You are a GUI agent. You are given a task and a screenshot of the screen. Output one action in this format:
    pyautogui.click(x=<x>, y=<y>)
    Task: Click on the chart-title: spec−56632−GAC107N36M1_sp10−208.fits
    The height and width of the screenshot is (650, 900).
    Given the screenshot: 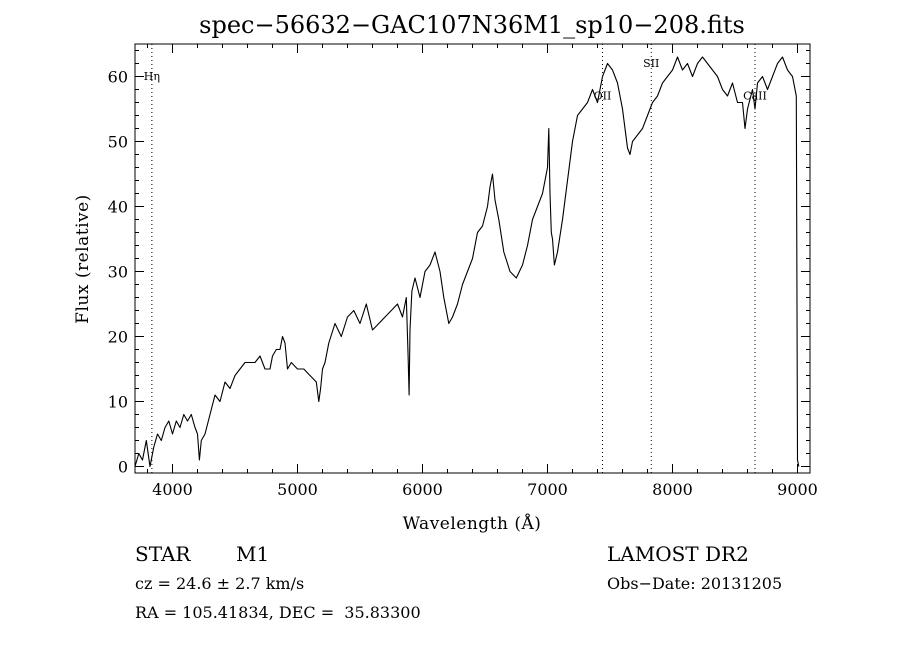 What is the action you would take?
    pyautogui.click(x=472, y=25)
    